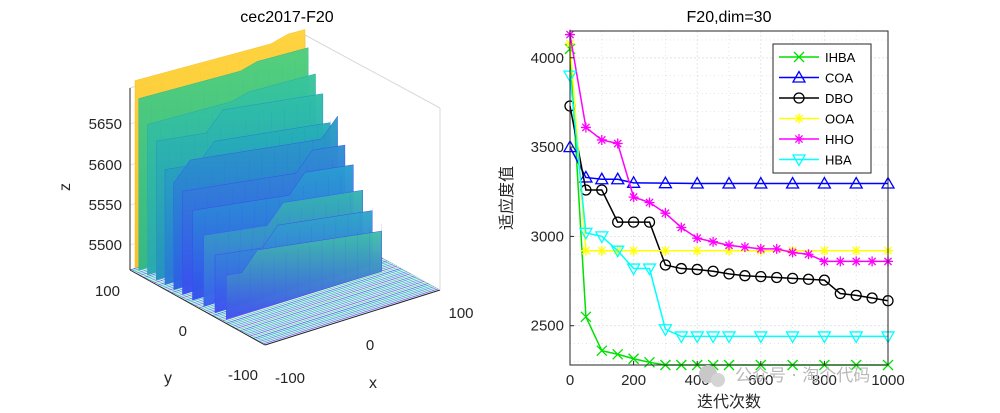  I want to click on legend-item: COA, so click(816, 78).